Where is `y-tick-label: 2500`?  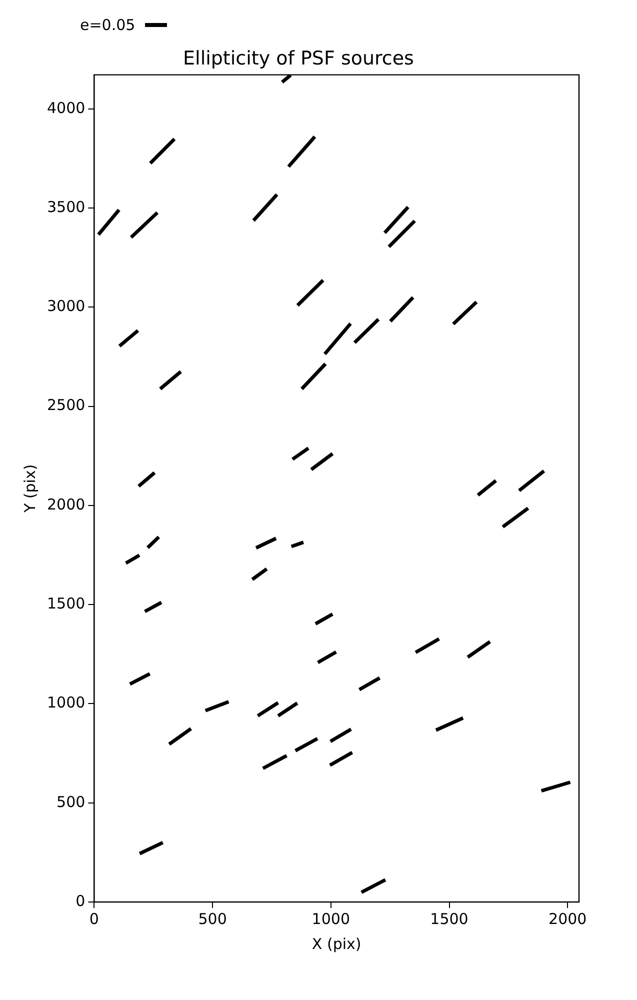 y-tick-label: 2500 is located at coordinates (66, 405).